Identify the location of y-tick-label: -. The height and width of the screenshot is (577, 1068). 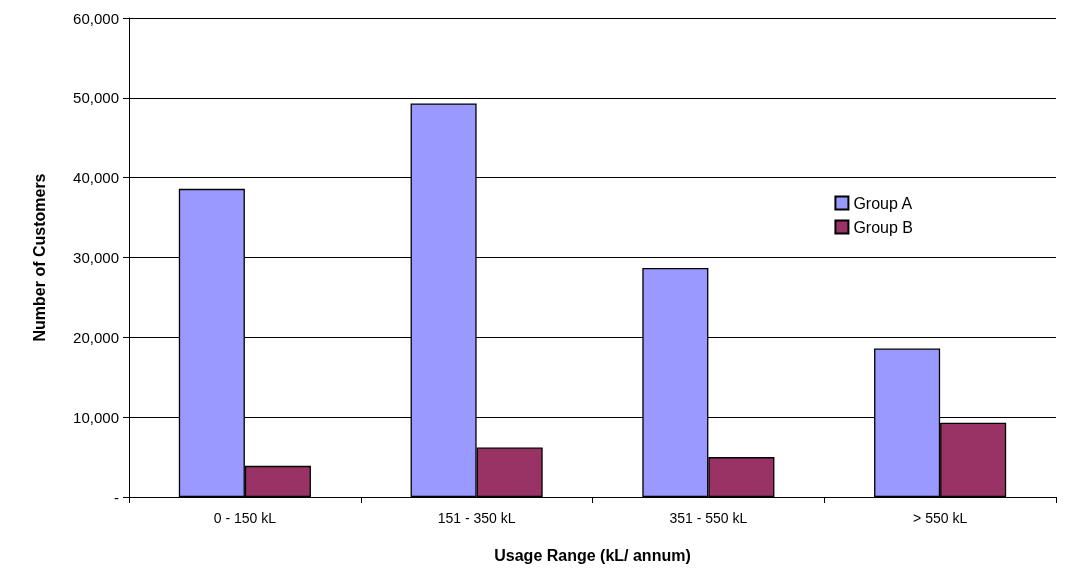
(116, 497).